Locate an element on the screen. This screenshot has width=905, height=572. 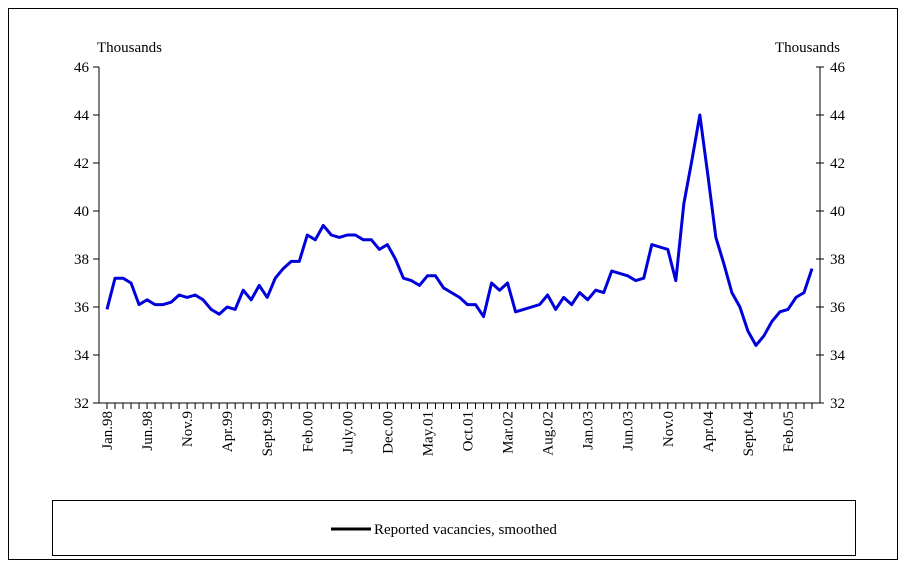
y-tick-label-right: 42 is located at coordinates (837, 164).